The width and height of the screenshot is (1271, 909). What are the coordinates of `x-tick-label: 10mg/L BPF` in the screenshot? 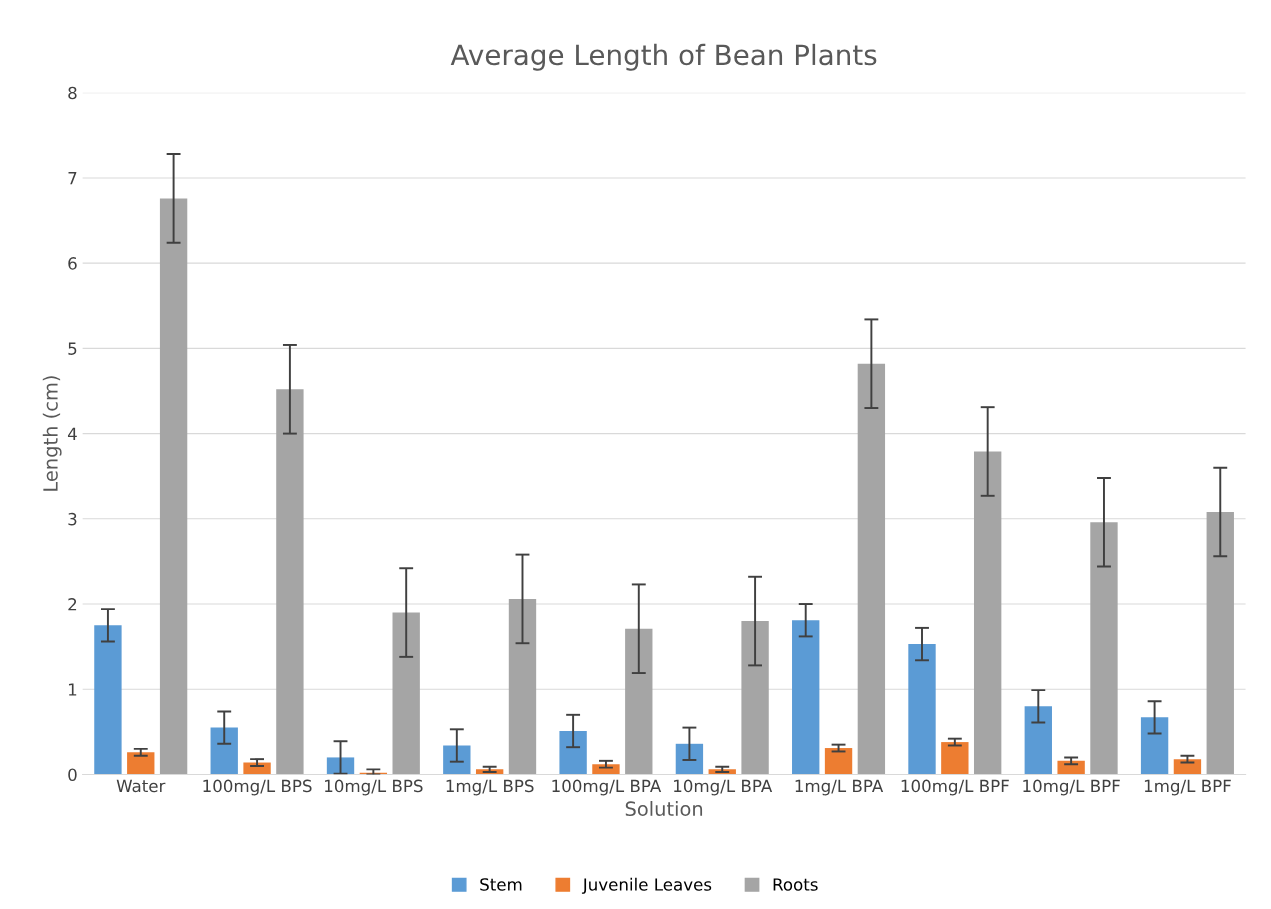 It's located at (1071, 787).